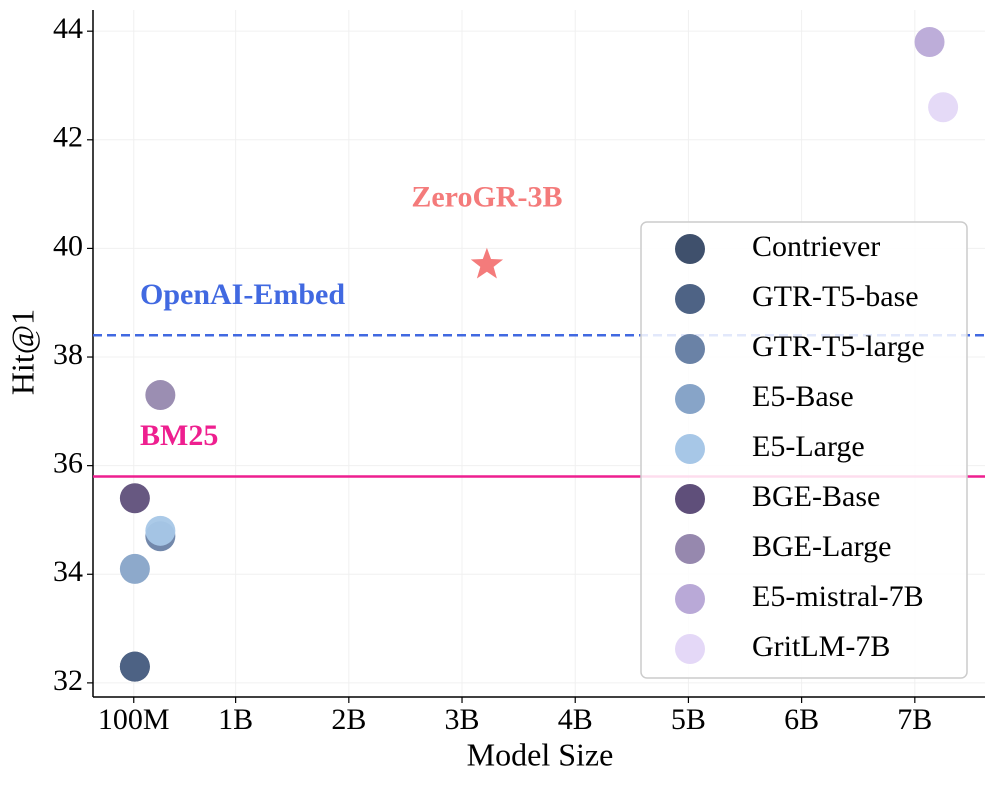  Describe the element at coordinates (808, 446) in the screenshot. I see `legend-label: E5-Large` at that location.